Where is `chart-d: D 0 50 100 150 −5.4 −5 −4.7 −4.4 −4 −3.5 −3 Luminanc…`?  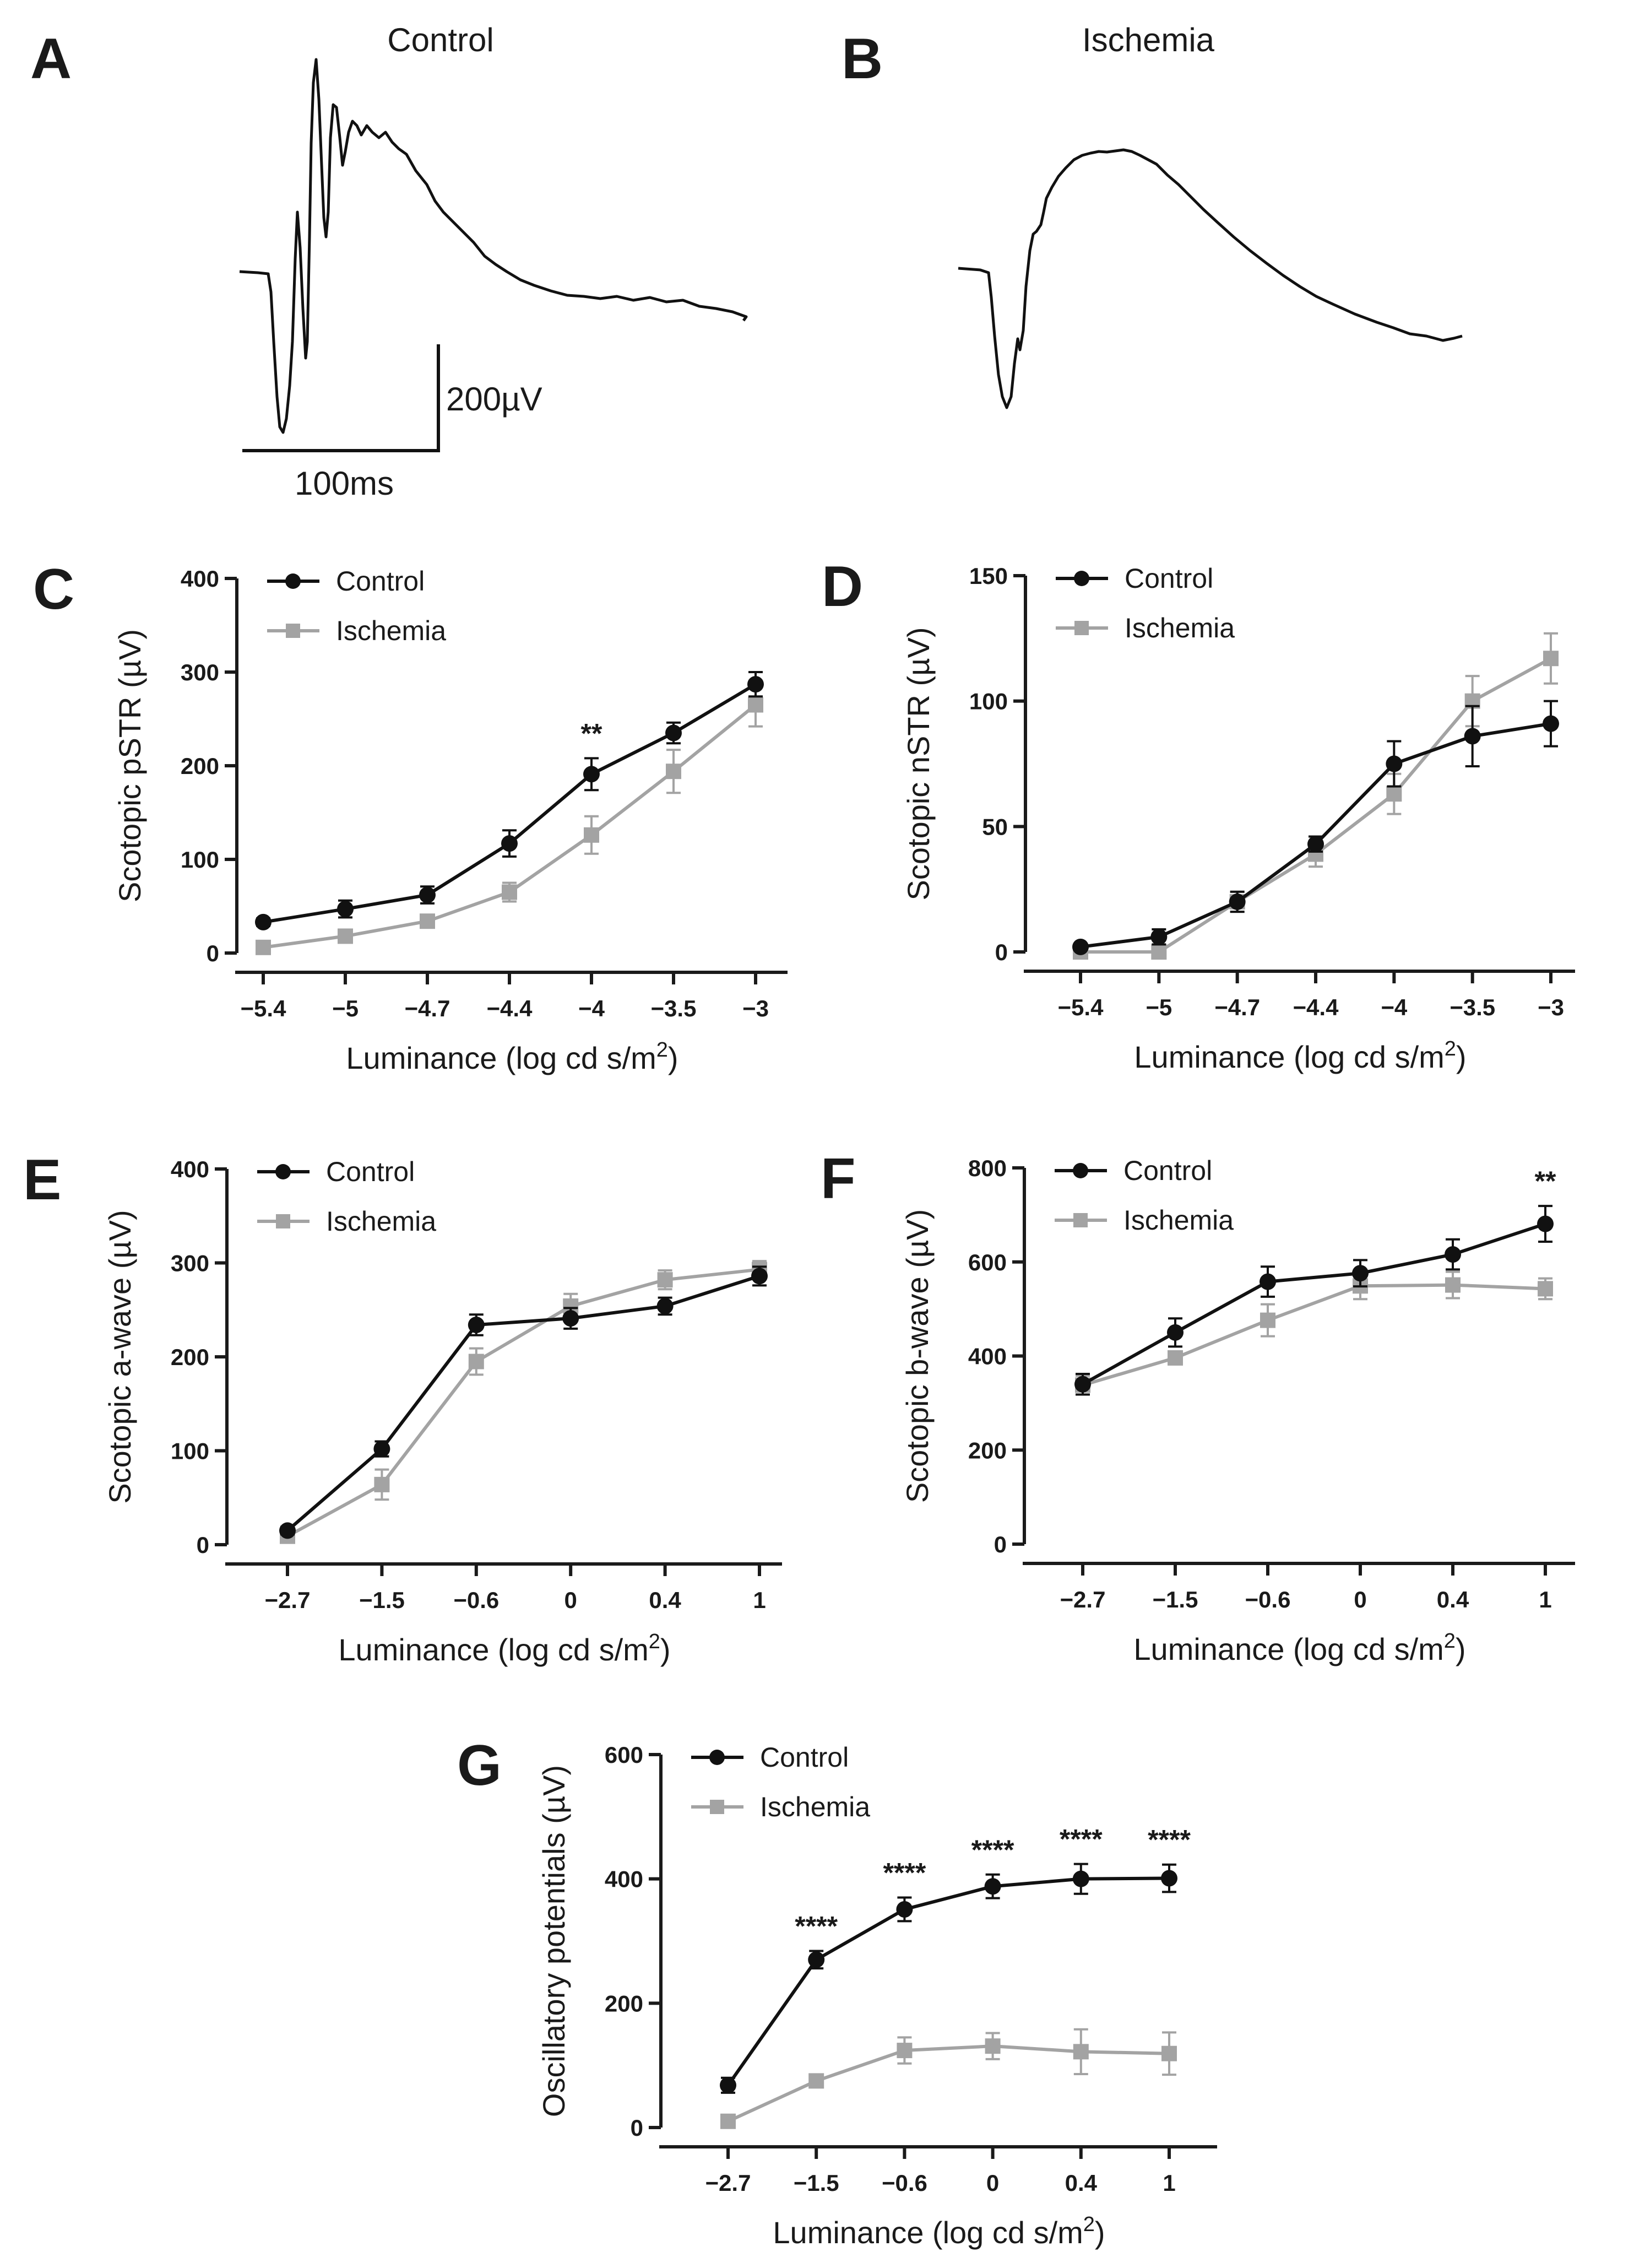 chart-d: D 0 50 100 150 −5.4 −5 −4.7 −4.4 −4 −3.5 −3 Luminanc… is located at coordinates (1198, 814).